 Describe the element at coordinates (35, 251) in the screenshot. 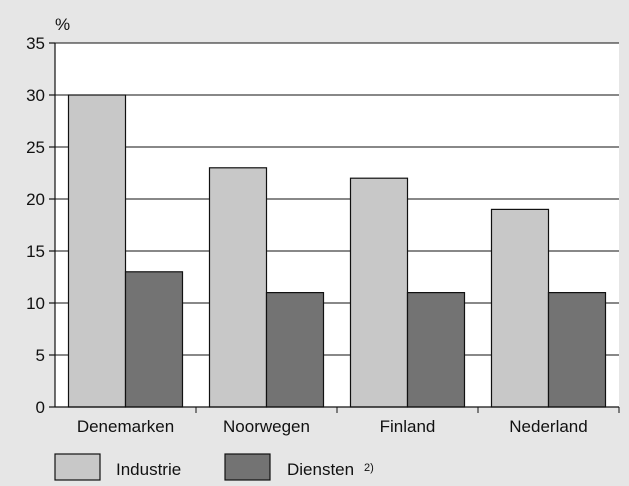

I see `y-tick-label: 15` at that location.